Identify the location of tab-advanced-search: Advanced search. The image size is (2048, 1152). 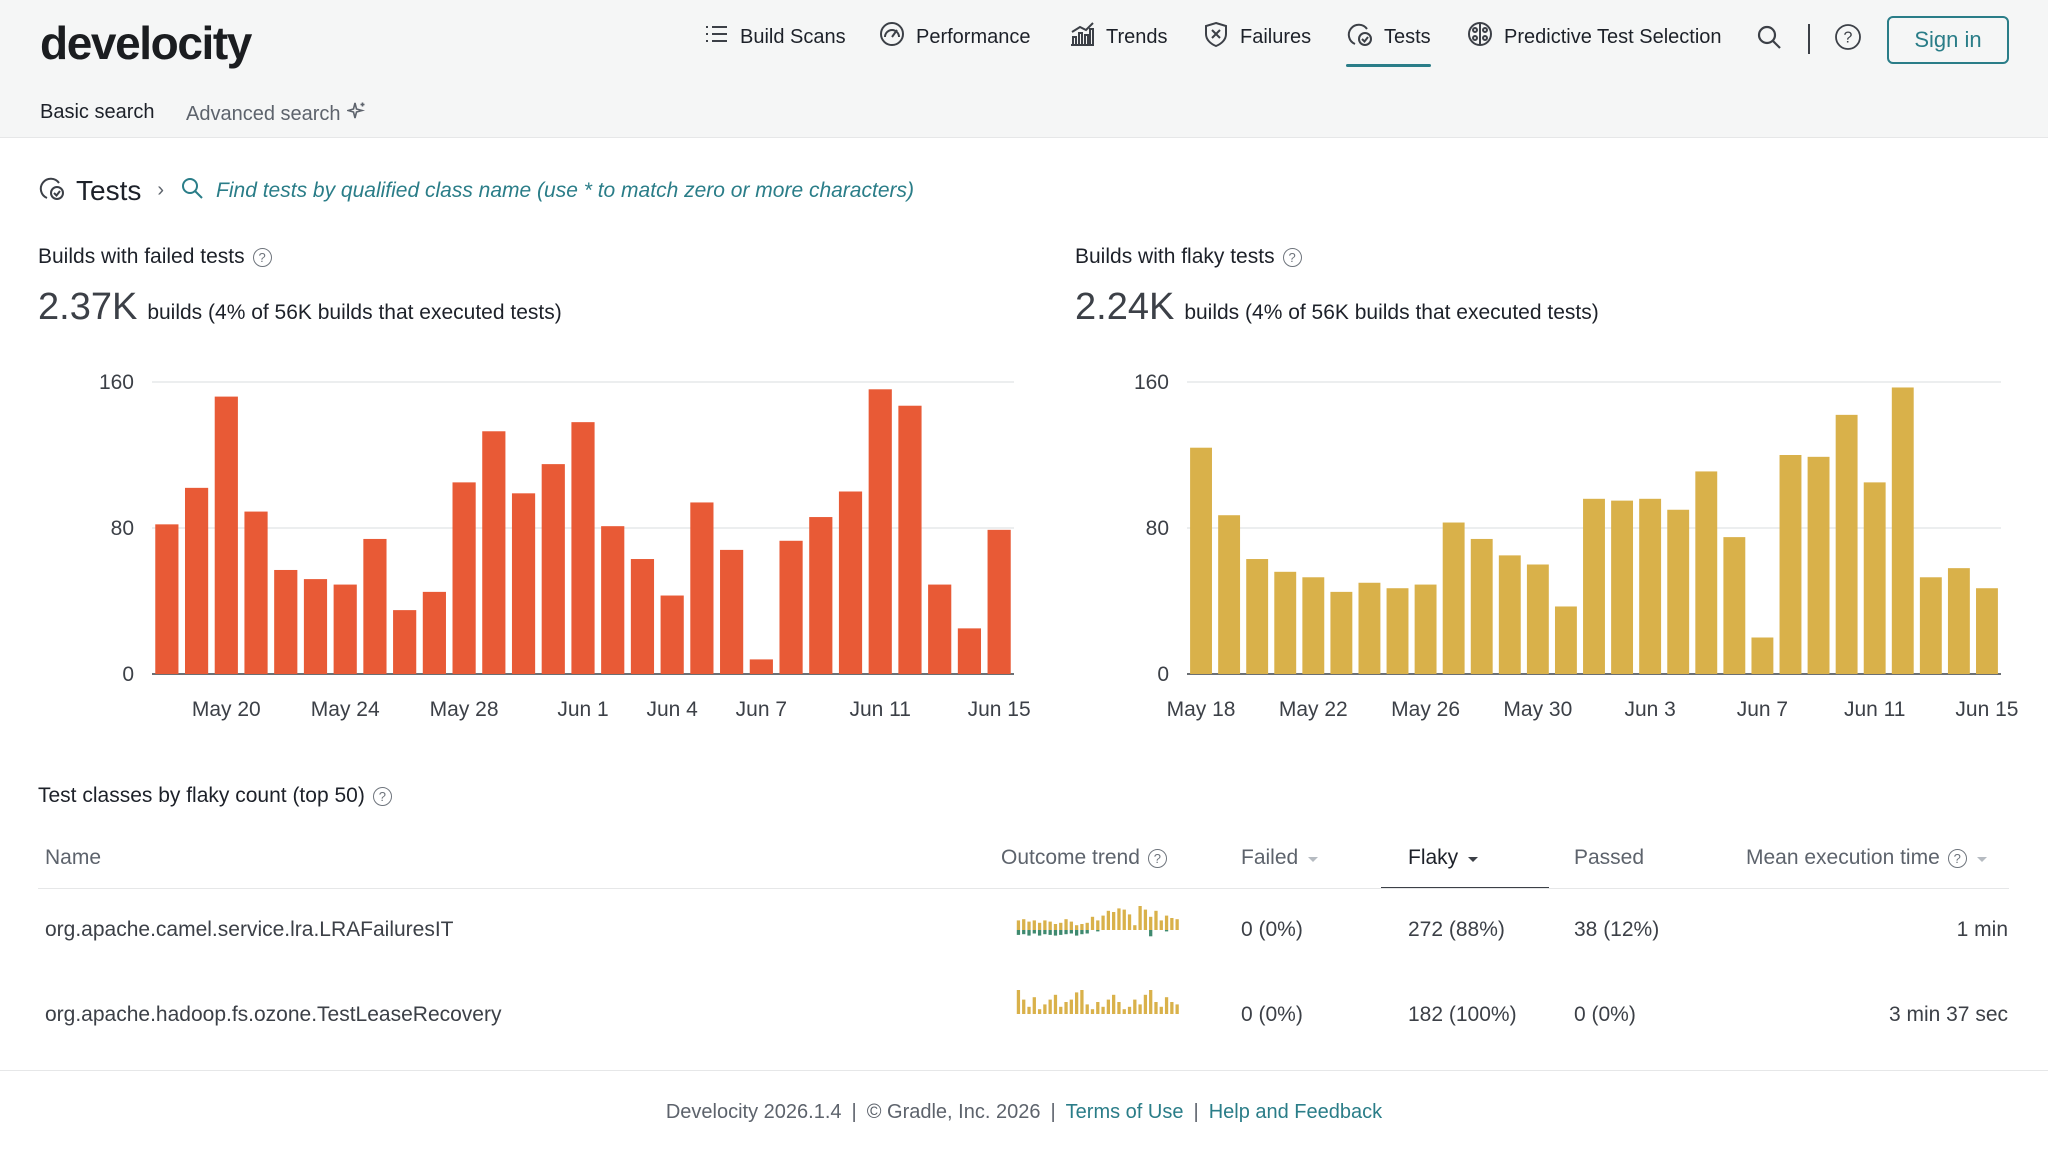
(276, 114).